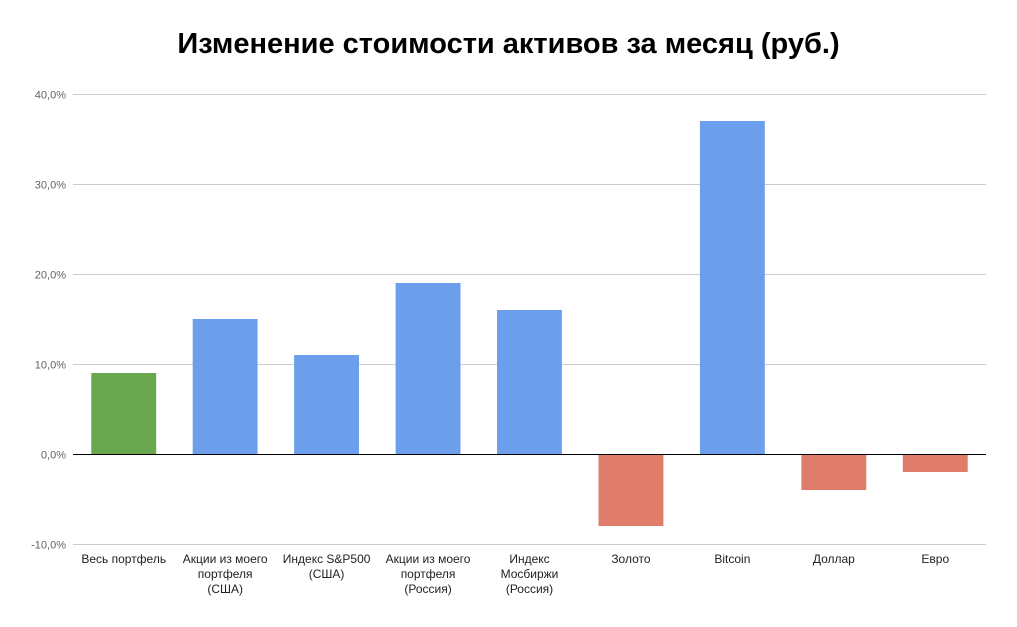 The image size is (1017, 627). Describe the element at coordinates (50, 186) in the screenshot. I see `y-tick-label: 30,0%` at that location.